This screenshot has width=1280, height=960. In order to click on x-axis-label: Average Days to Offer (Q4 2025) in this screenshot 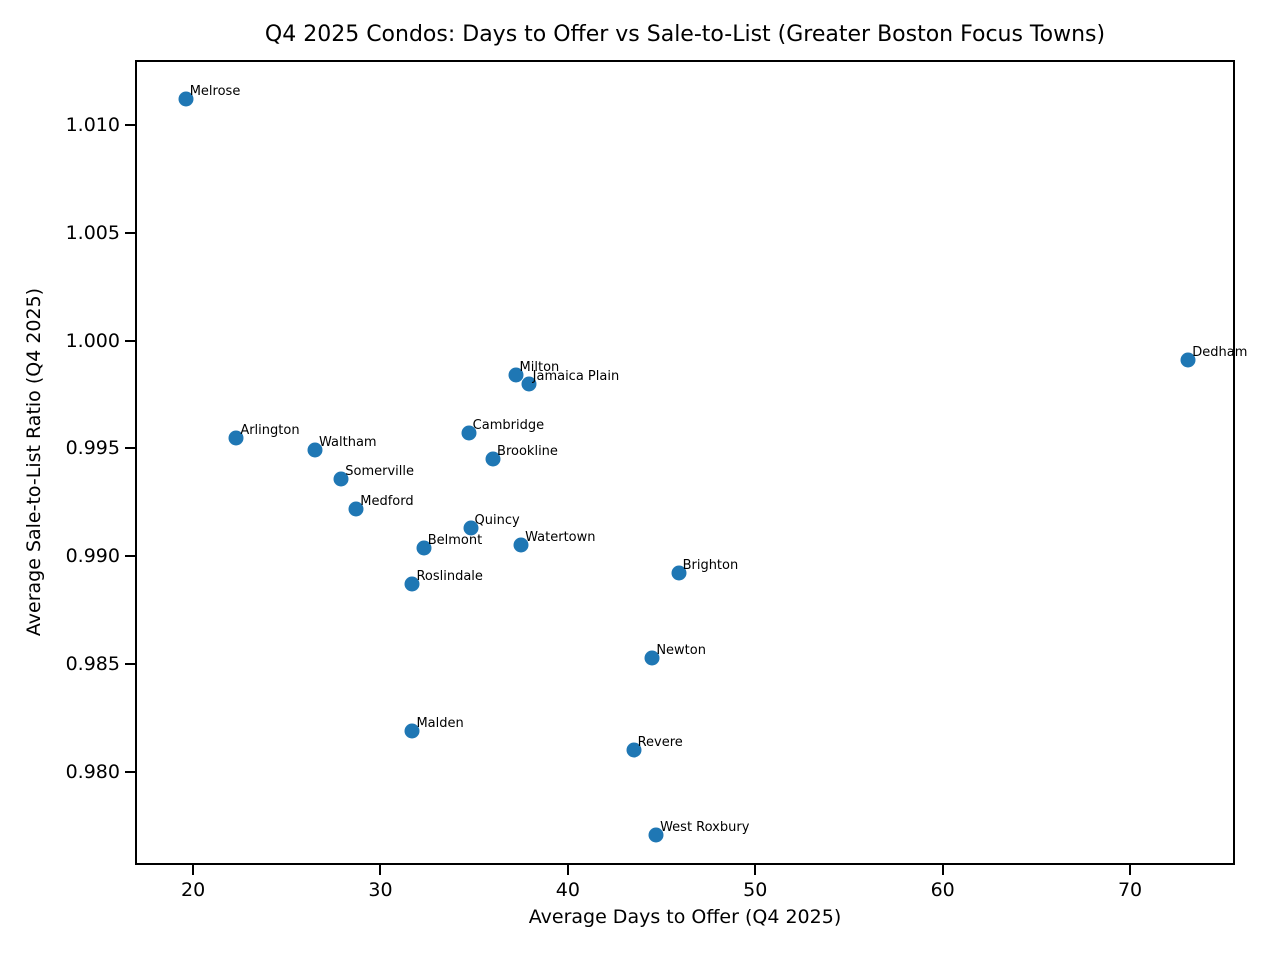, I will do `click(685, 917)`.